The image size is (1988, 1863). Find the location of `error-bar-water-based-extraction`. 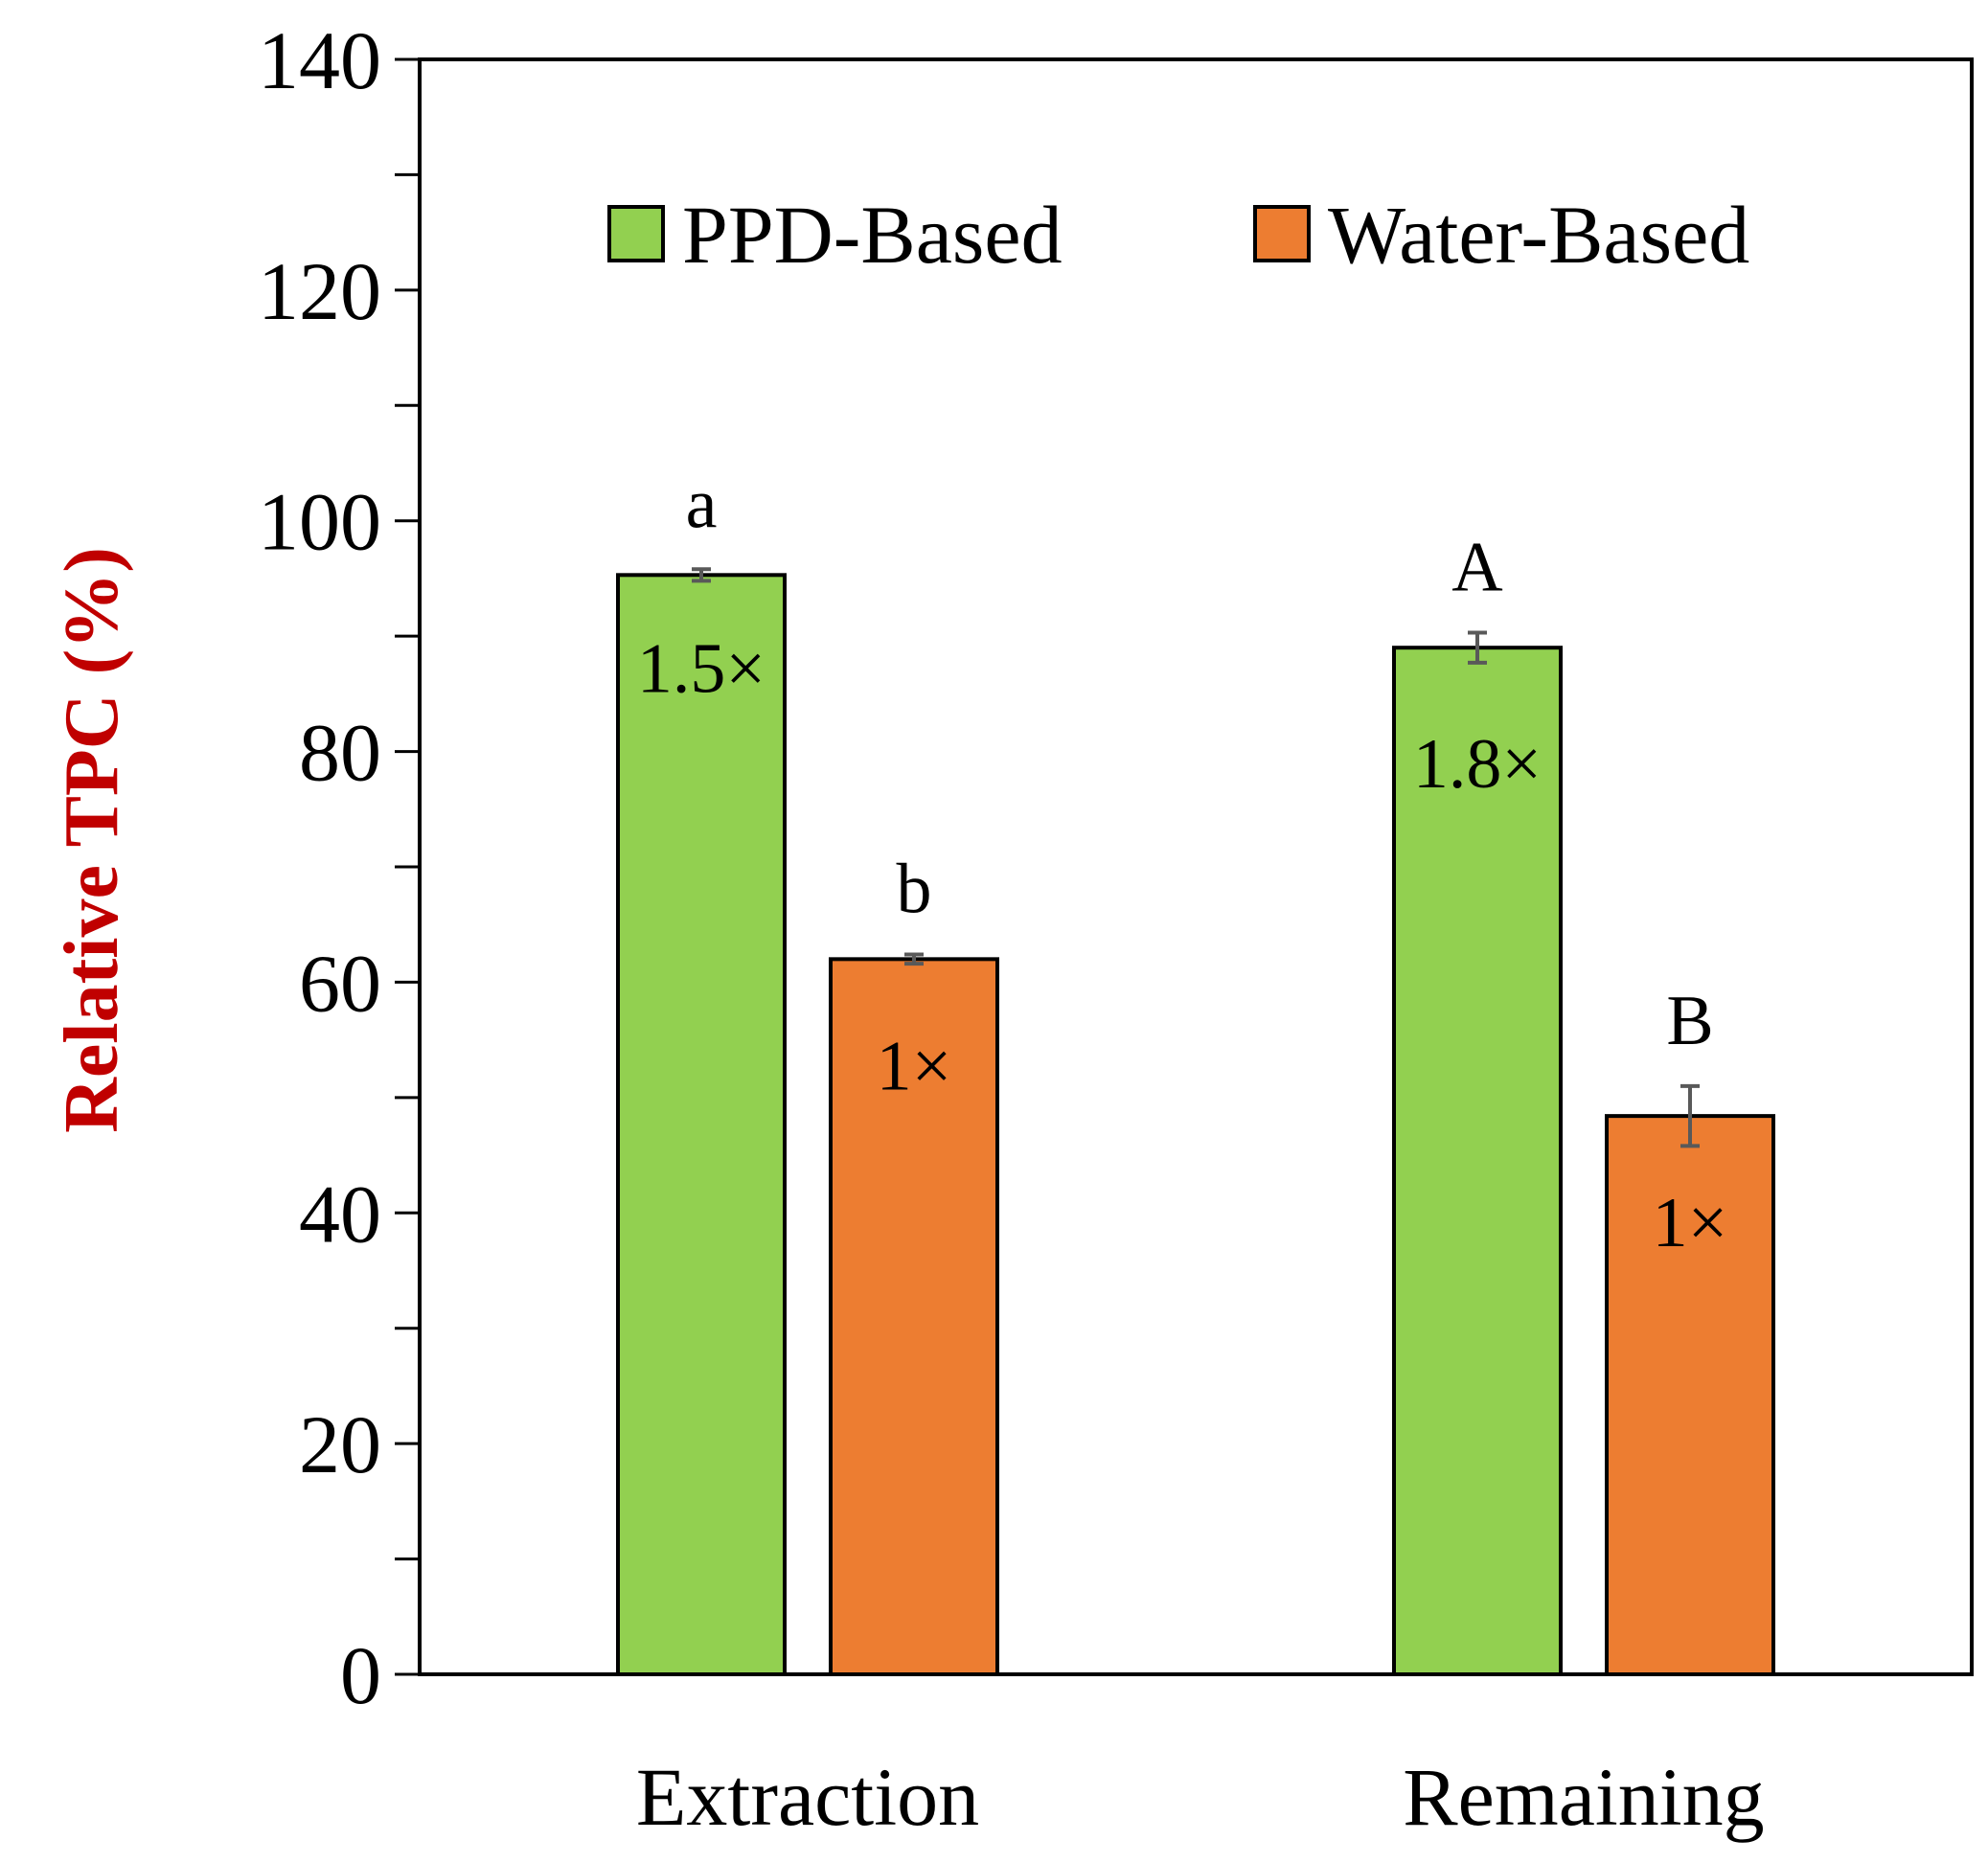

error-bar-water-based-extraction is located at coordinates (914, 959).